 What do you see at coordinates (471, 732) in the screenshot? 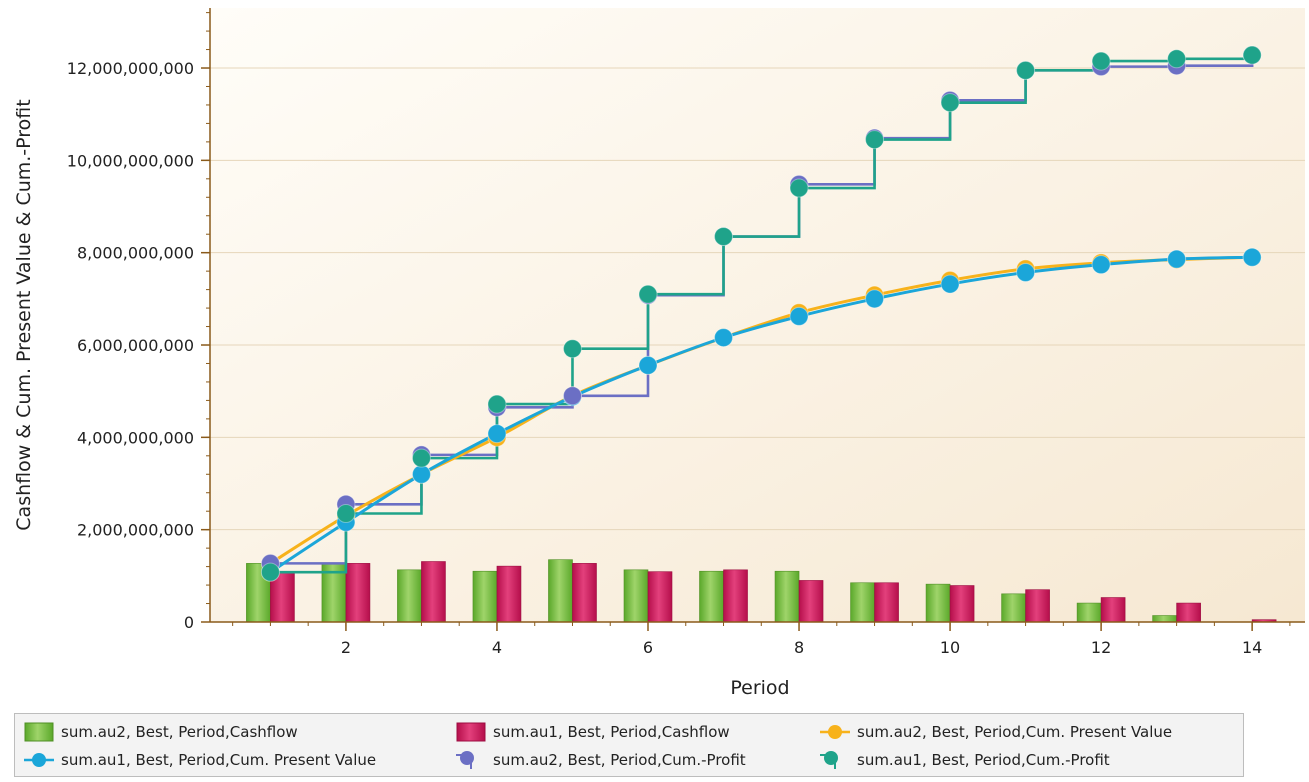
I see `magenta-bar-swatch-icon` at bounding box center [471, 732].